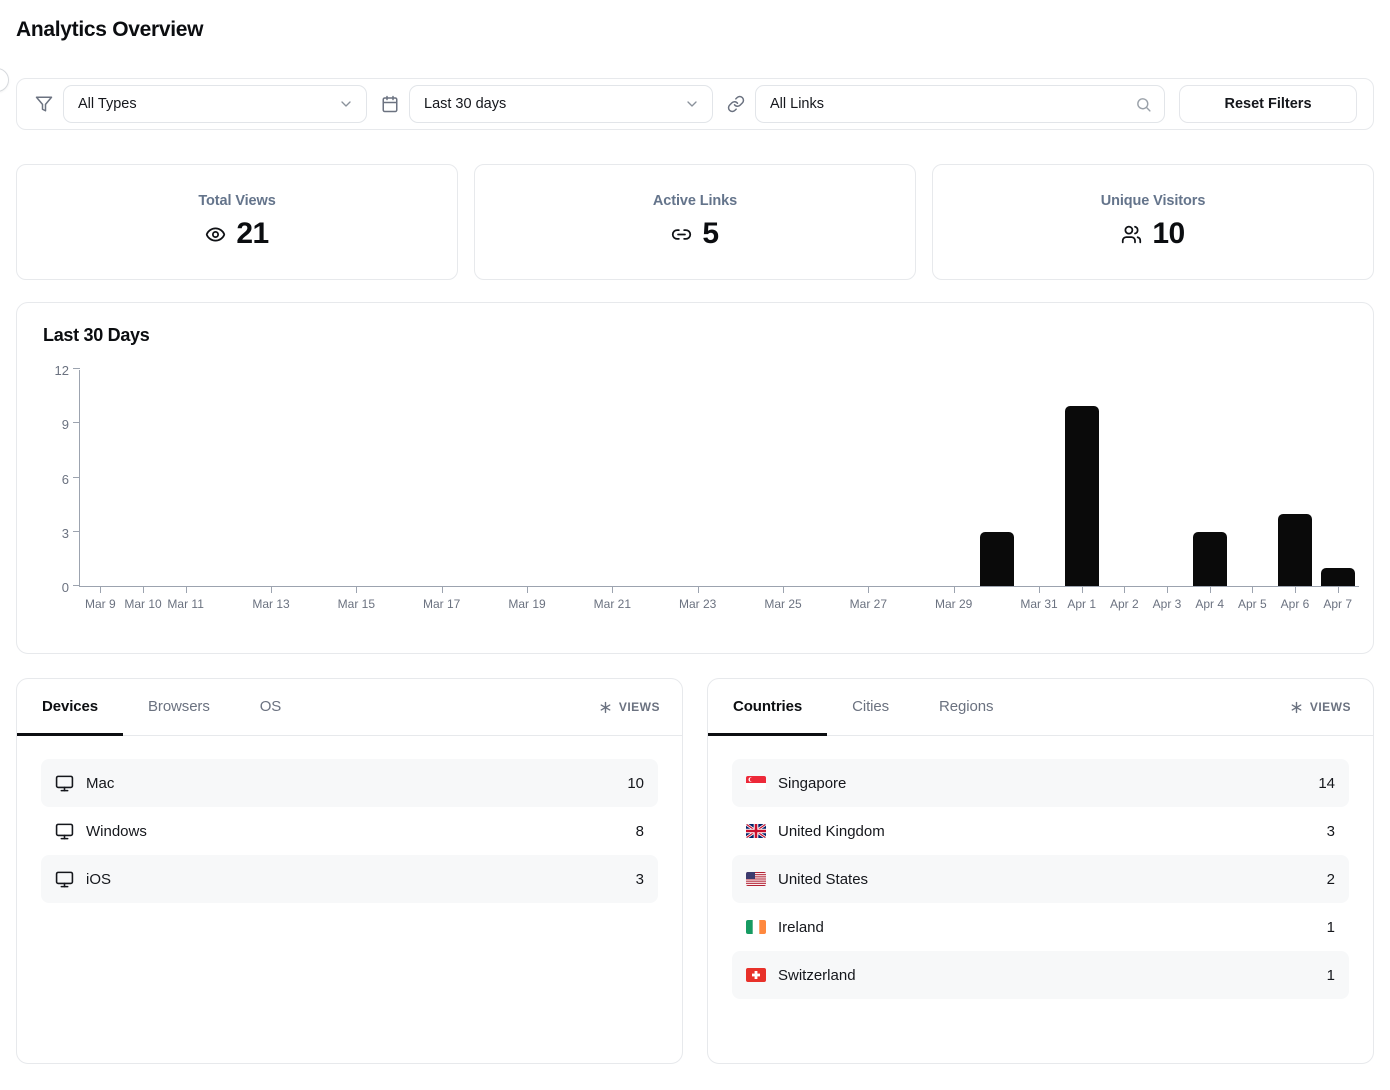 The height and width of the screenshot is (1090, 1390). Describe the element at coordinates (270, 707) in the screenshot. I see `tab-os: OS` at that location.